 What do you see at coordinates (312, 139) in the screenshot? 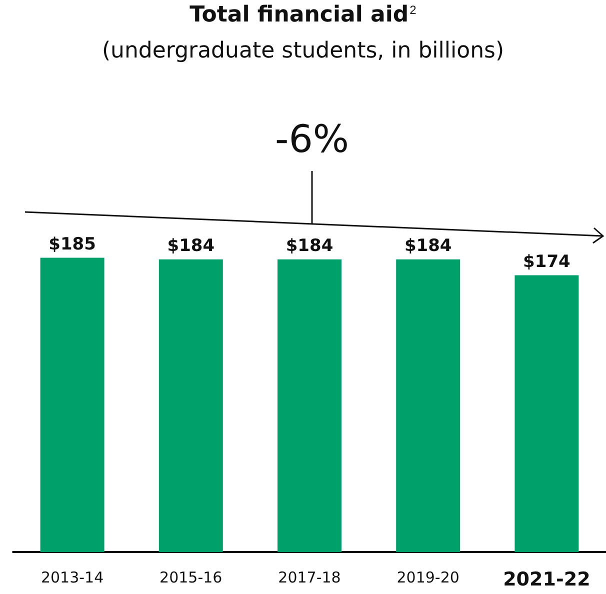
I see `text: -6%` at bounding box center [312, 139].